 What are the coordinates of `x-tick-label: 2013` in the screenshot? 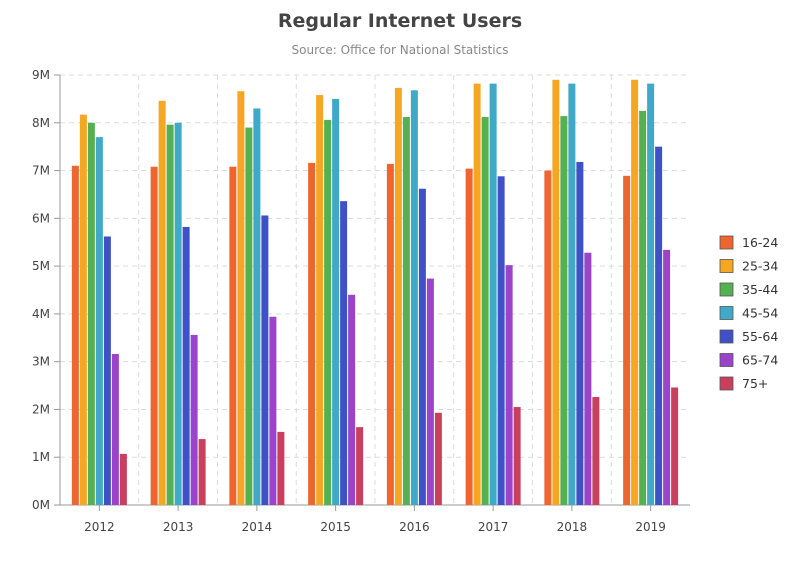 It's located at (178, 527).